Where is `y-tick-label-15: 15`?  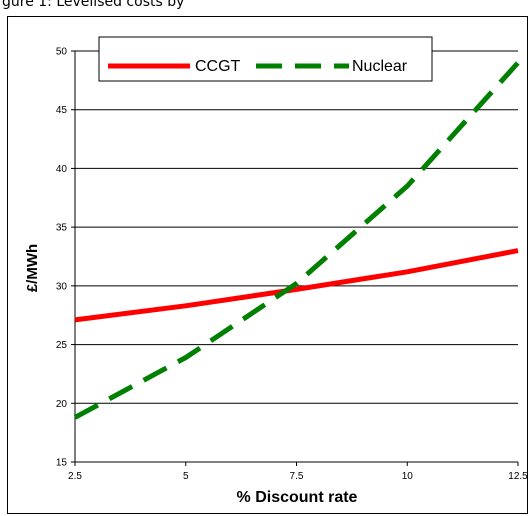
y-tick-label-15: 15 is located at coordinates (62, 463).